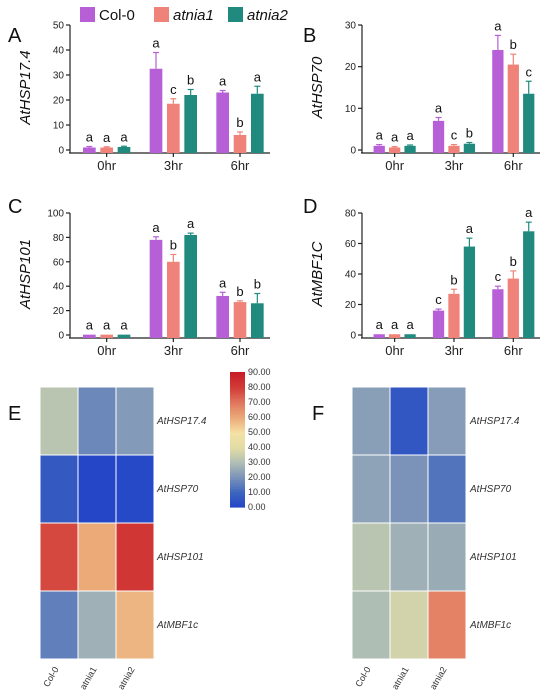 The width and height of the screenshot is (550, 690). I want to click on colorbar-tick-label: 20.00, so click(259, 477).